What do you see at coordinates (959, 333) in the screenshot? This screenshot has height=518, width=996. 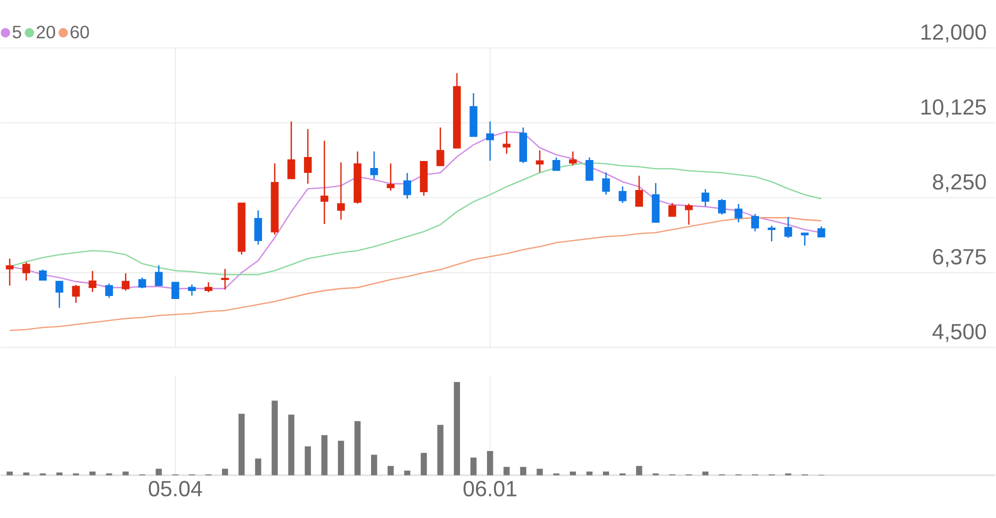 I see `y-tick-label: 4,500` at bounding box center [959, 333].